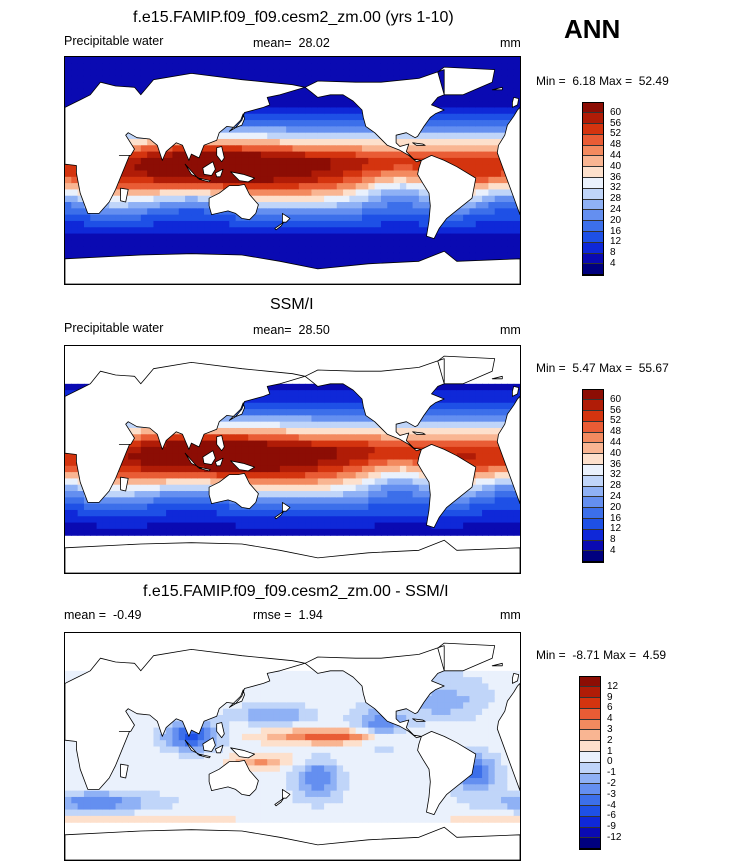 Image resolution: width=733 pixels, height=866 pixels. Describe the element at coordinates (272, 330) in the screenshot. I see `panel2-mean-label: mean=` at that location.